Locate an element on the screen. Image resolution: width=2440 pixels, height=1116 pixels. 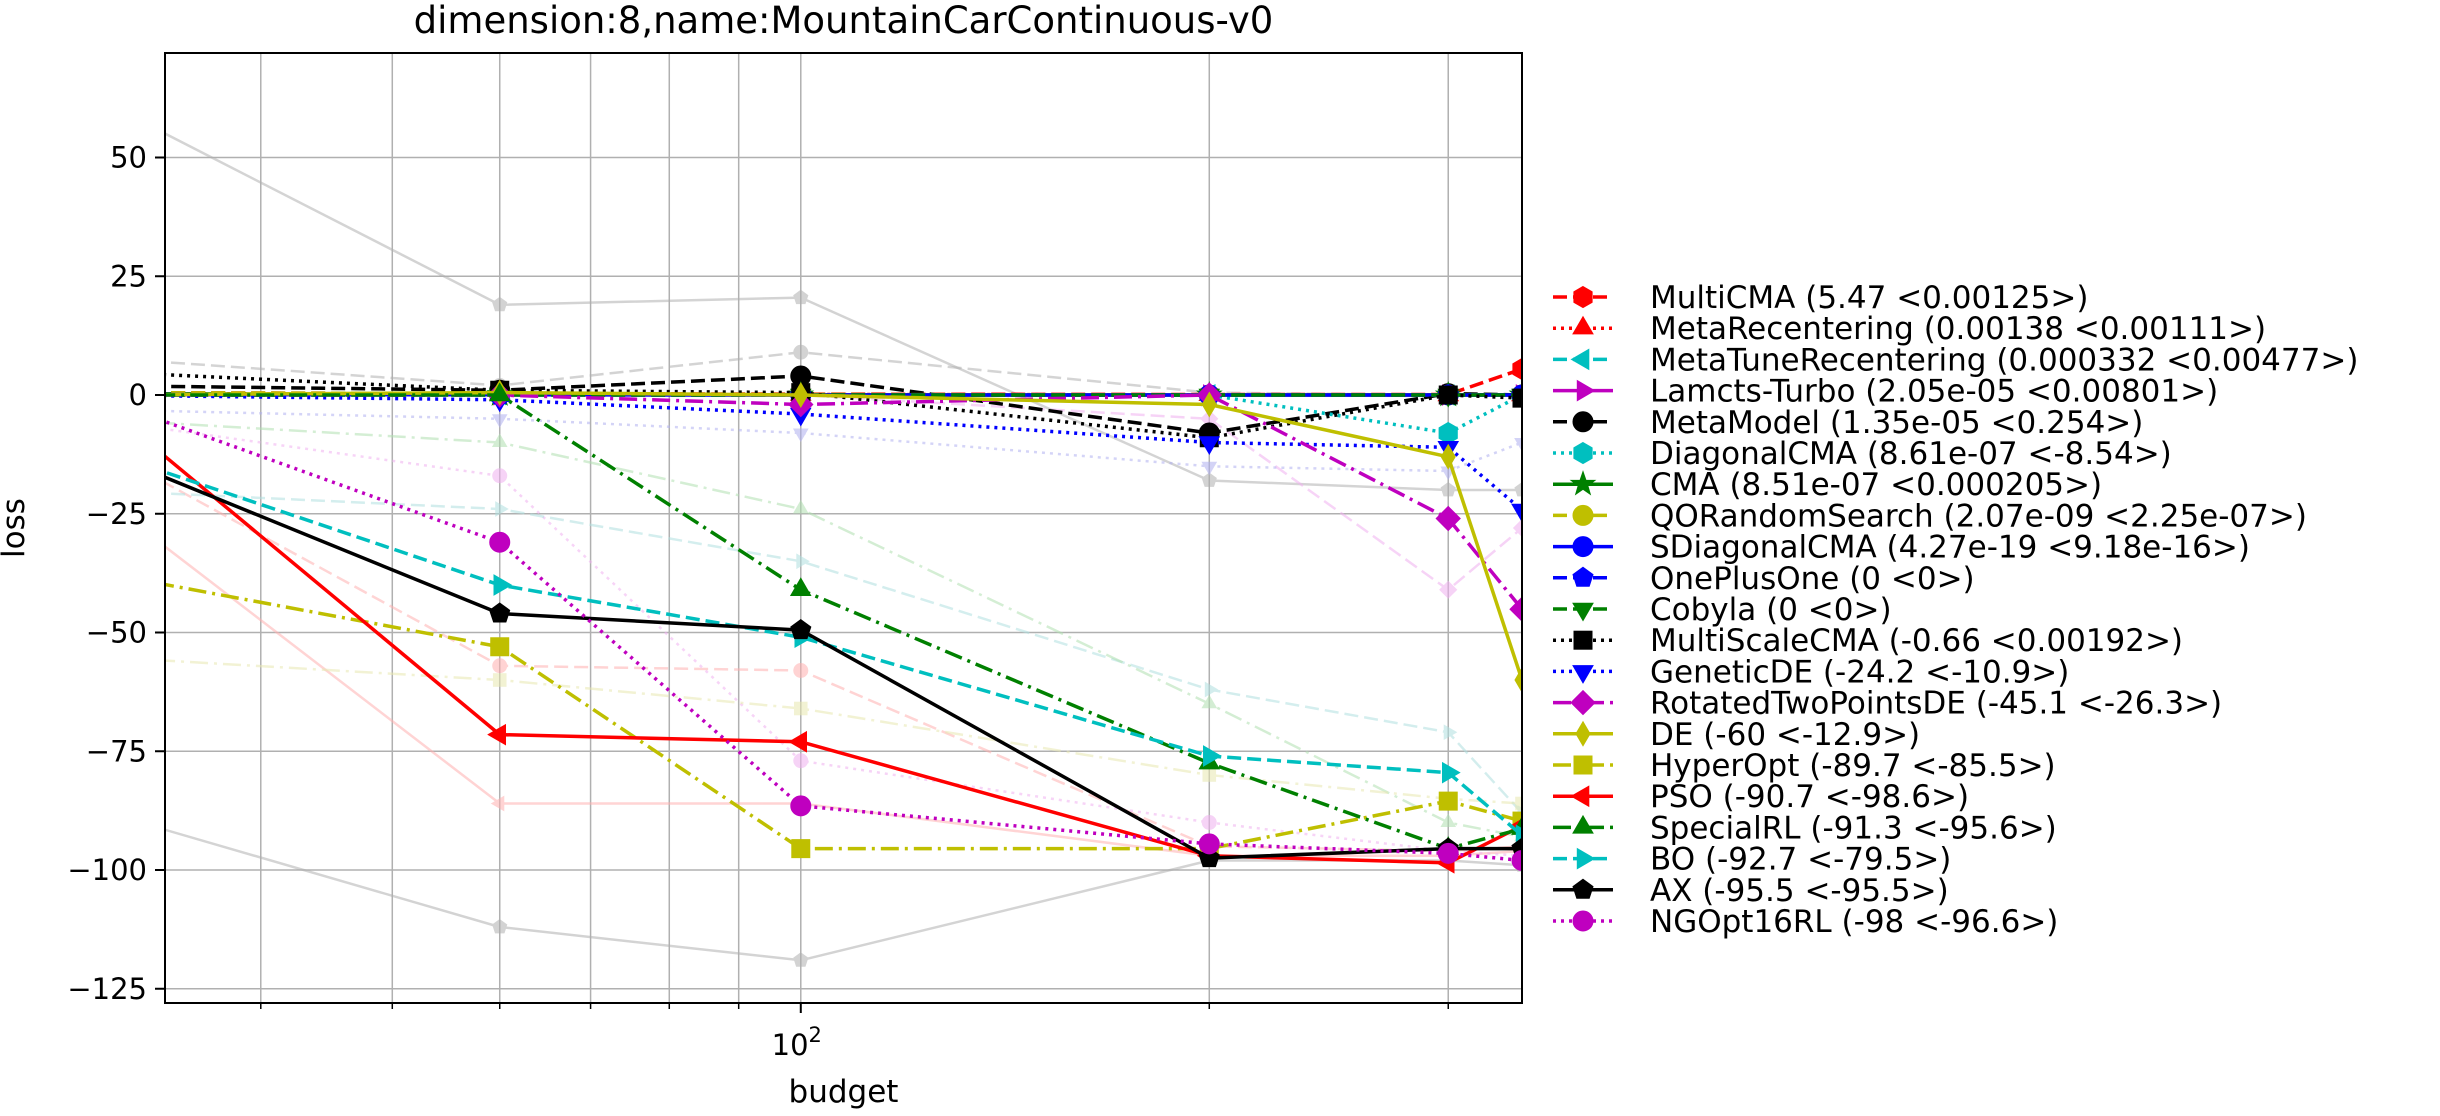
y-tick-label: 50 is located at coordinates (128, 158).